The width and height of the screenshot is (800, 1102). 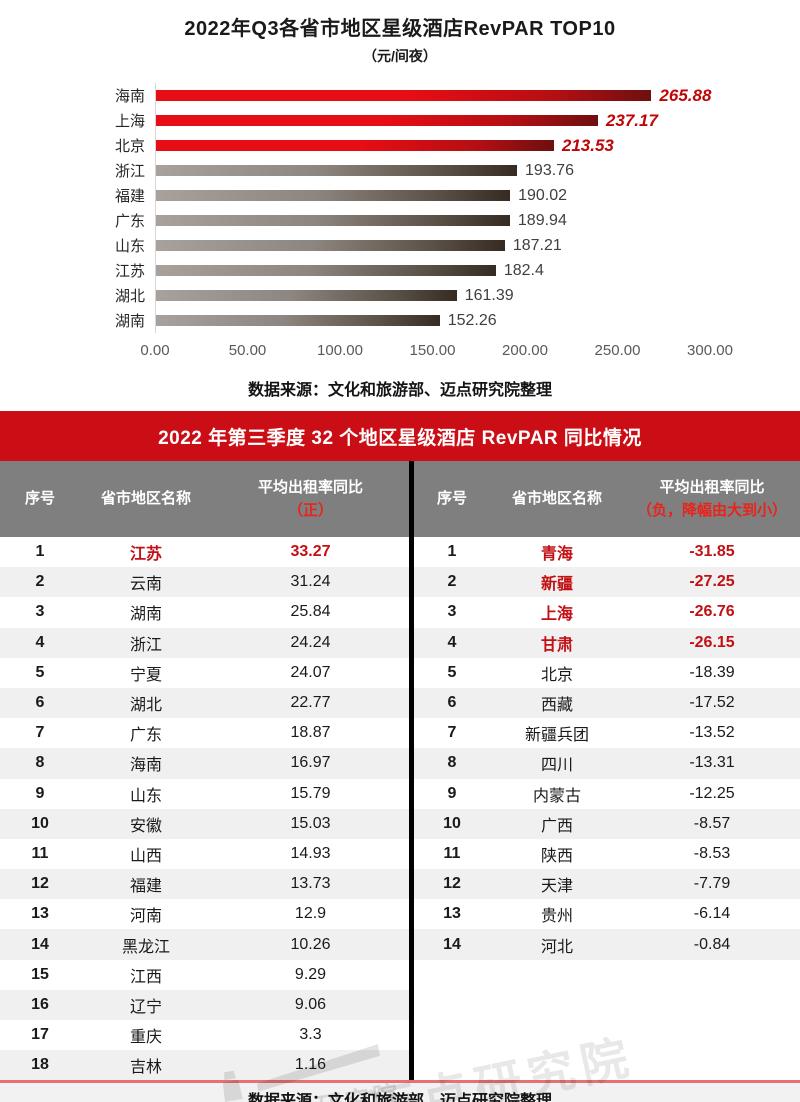 I want to click on table-row: 1 青海 -31.85, so click(x=607, y=552).